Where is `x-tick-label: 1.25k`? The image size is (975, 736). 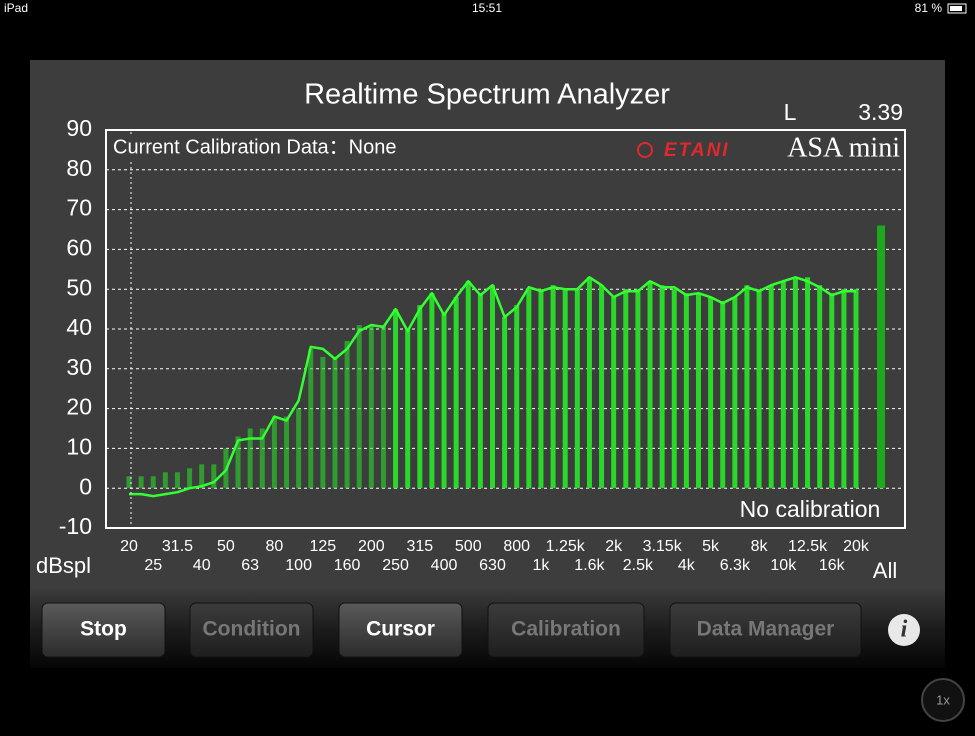 x-tick-label: 1.25k is located at coordinates (566, 546).